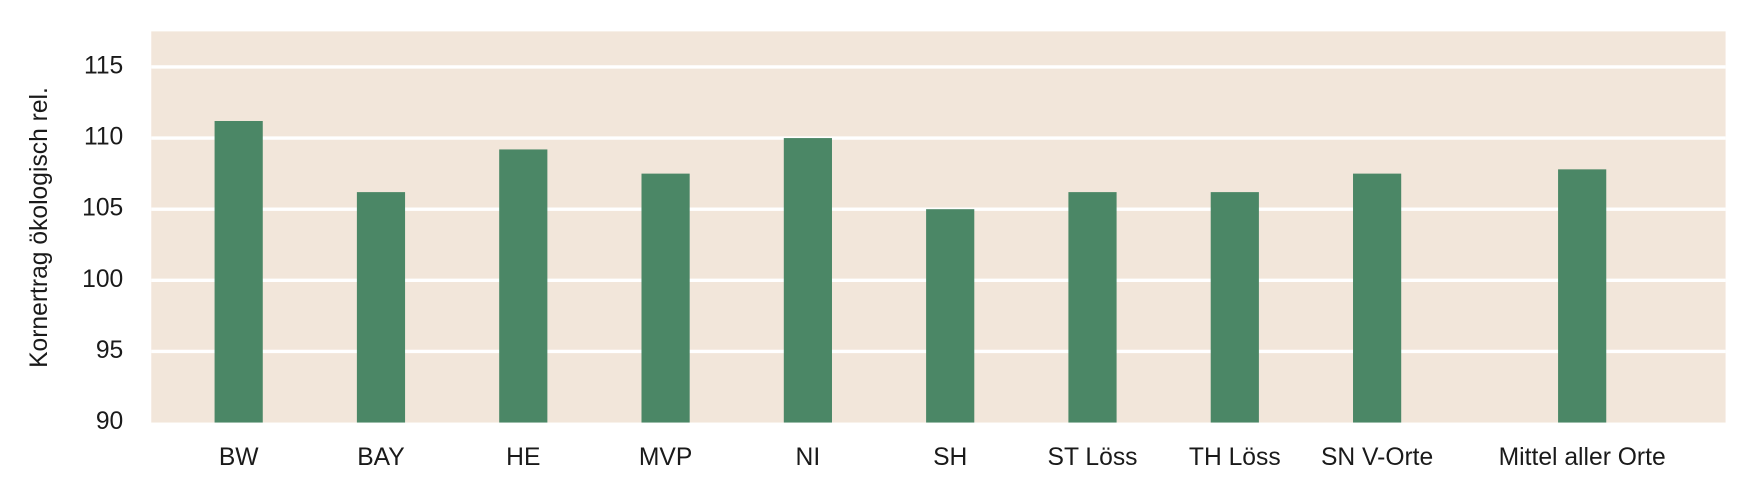 The image size is (1748, 501). I want to click on x-tick-label: ST Löss, so click(1093, 457).